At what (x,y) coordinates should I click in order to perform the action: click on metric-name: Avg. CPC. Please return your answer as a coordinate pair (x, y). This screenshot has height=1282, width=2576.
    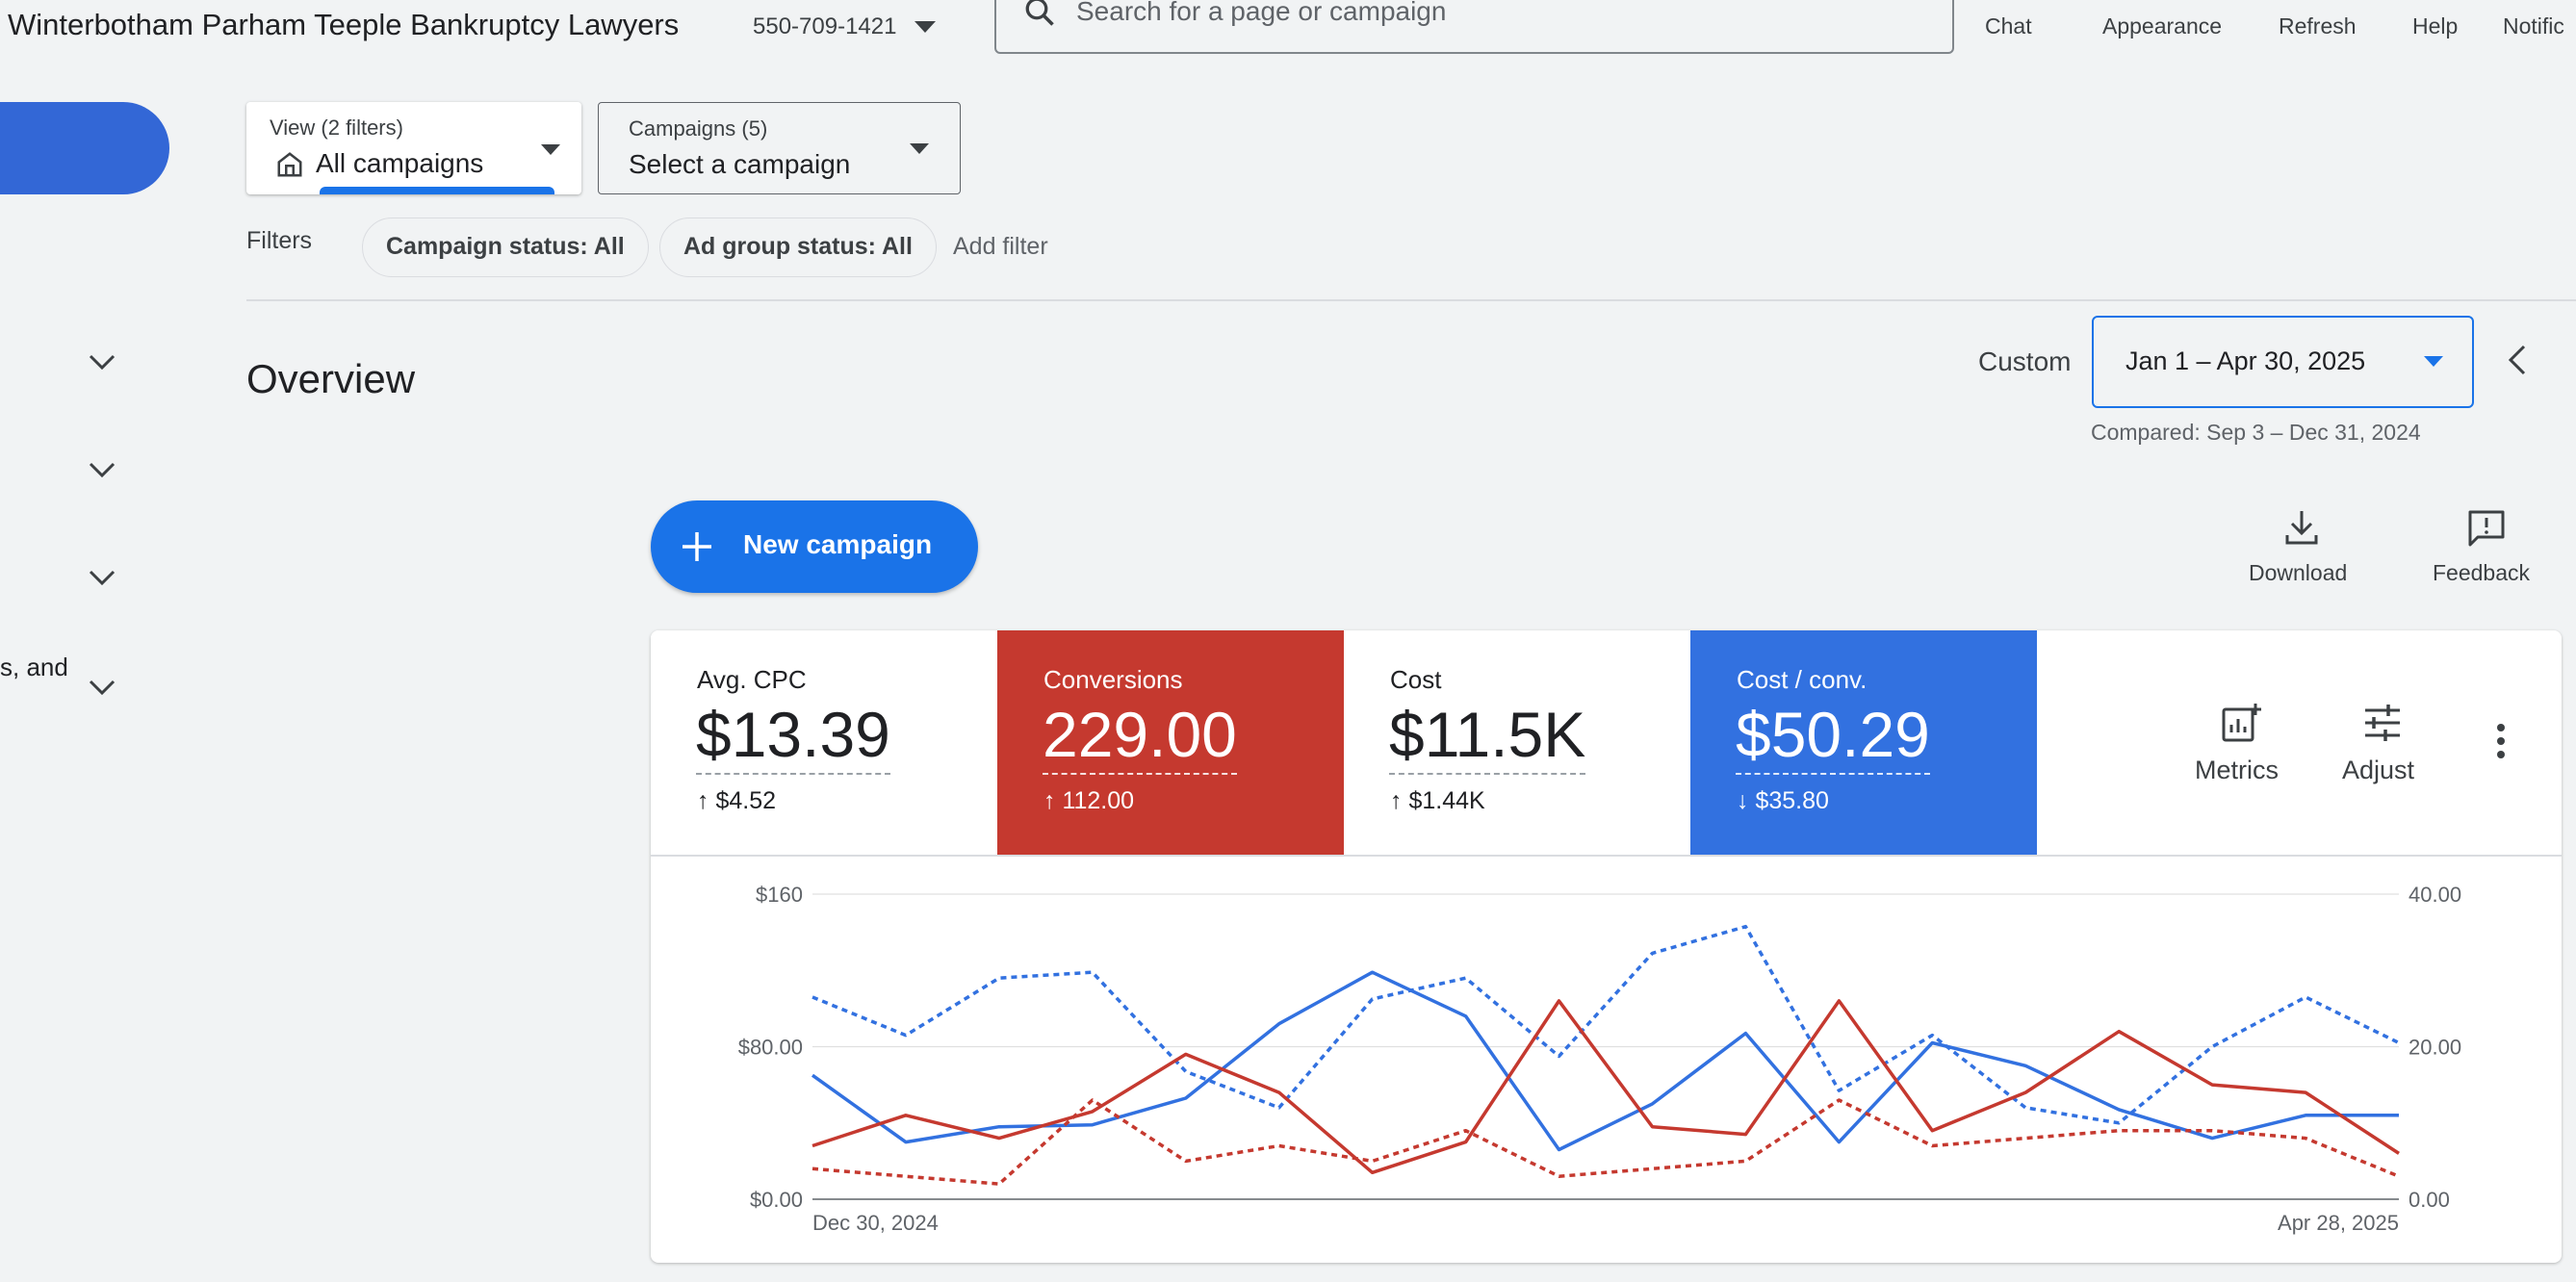
    Looking at the image, I should click on (752, 679).